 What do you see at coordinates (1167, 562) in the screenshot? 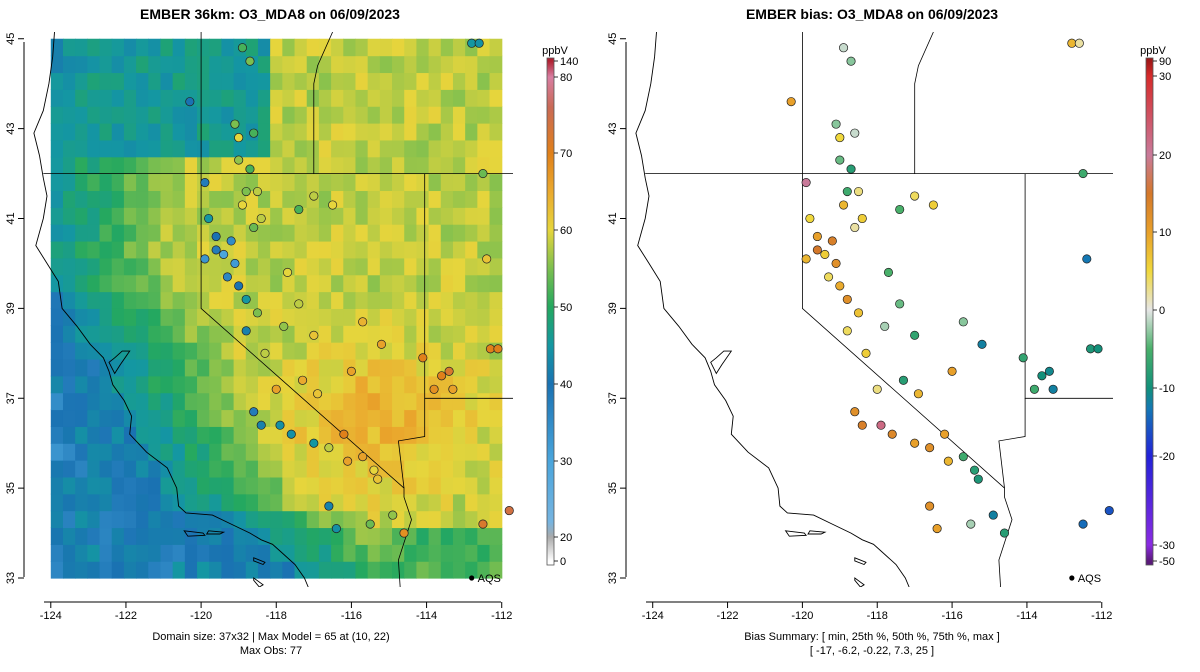
I see `colorbar-tick-label: -50` at bounding box center [1167, 562].